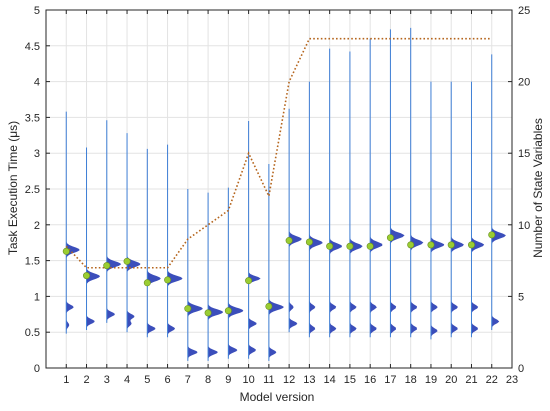  Describe the element at coordinates (538, 188) in the screenshot. I see `y-axis-right-label: Number of State Variables` at that location.